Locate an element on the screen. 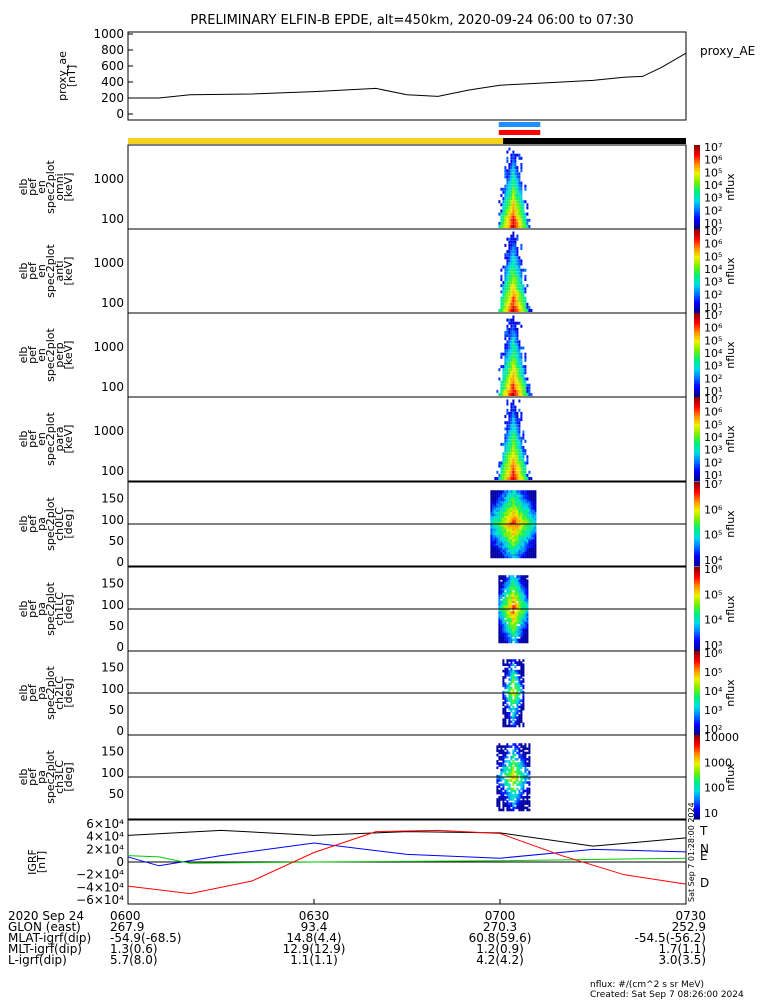  pa-ytick: 150 is located at coordinates (112, 499).